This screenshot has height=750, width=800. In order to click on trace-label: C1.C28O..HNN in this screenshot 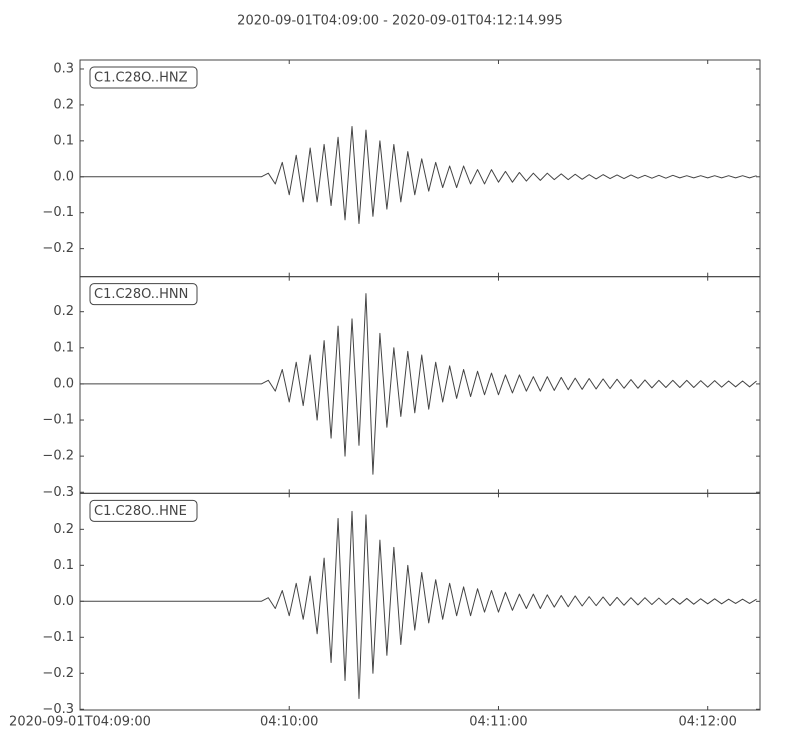, I will do `click(141, 294)`.